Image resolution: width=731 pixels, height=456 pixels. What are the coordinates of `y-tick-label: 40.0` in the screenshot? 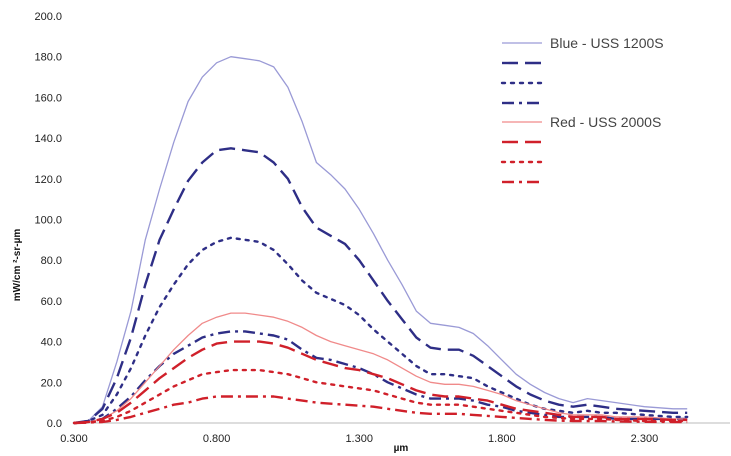 It's located at (51, 343).